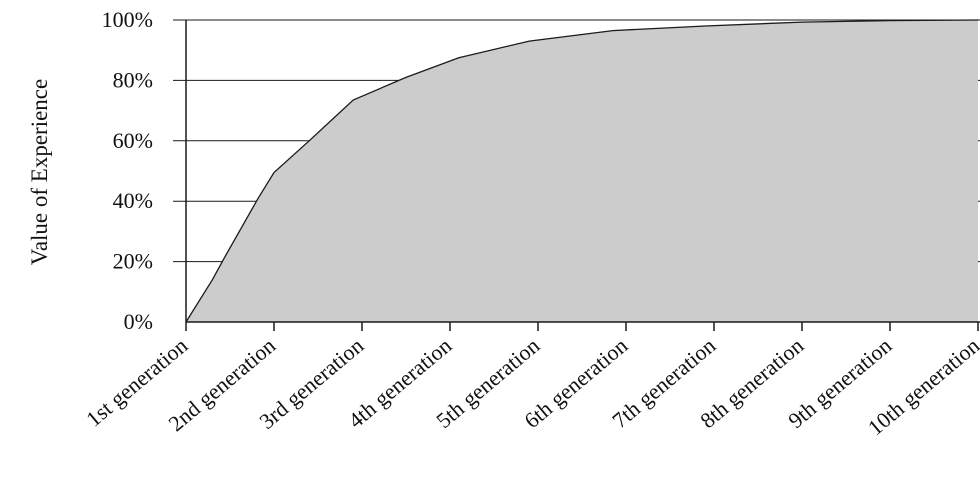 This screenshot has height=479, width=980. I want to click on y-tick-label: 80%, so click(133, 79).